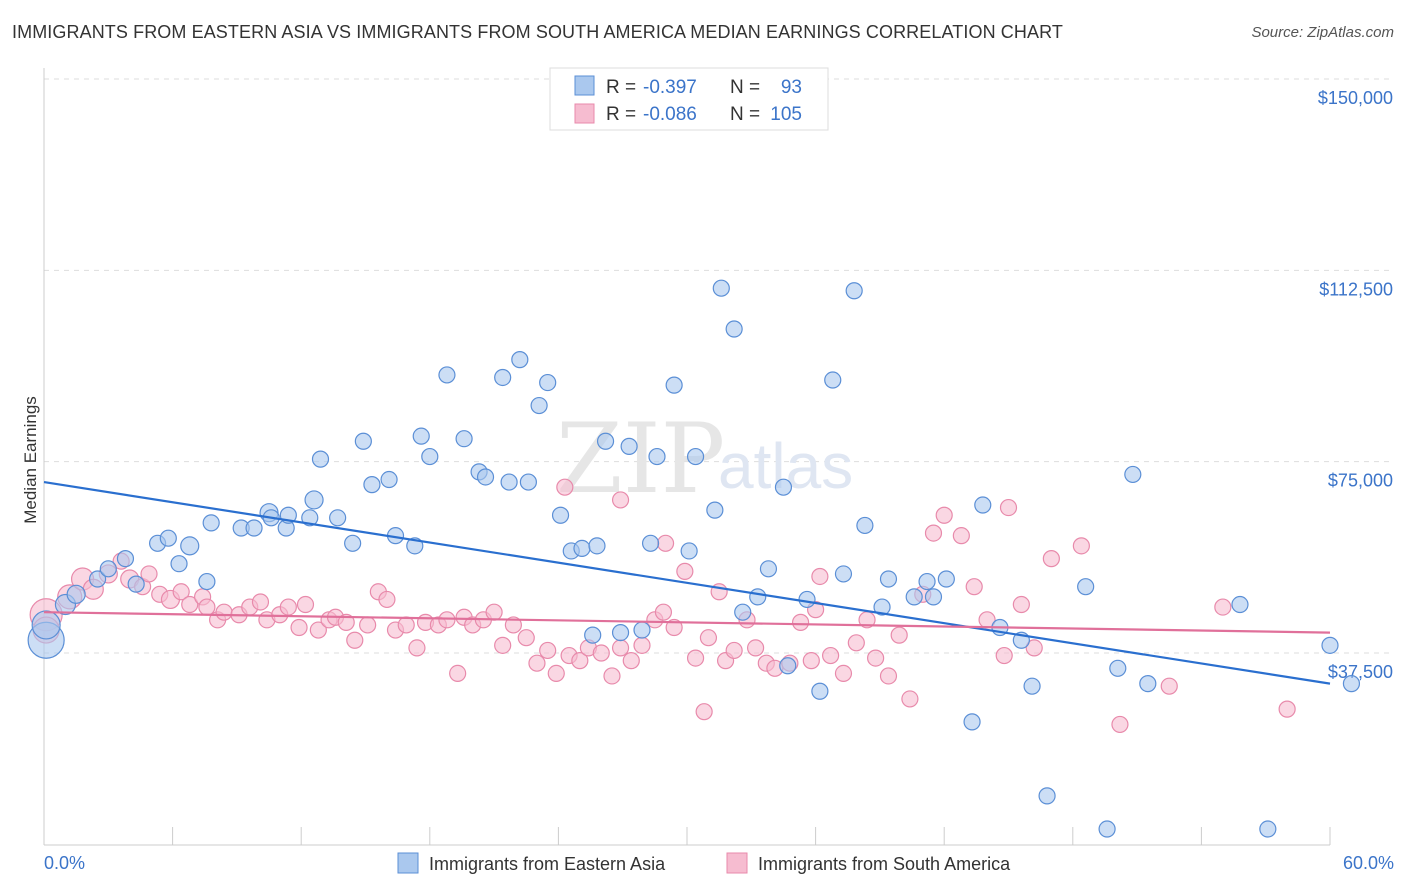  Describe the element at coordinates (1360, 672) in the screenshot. I see `y-tick-label-0: $37,500` at that location.